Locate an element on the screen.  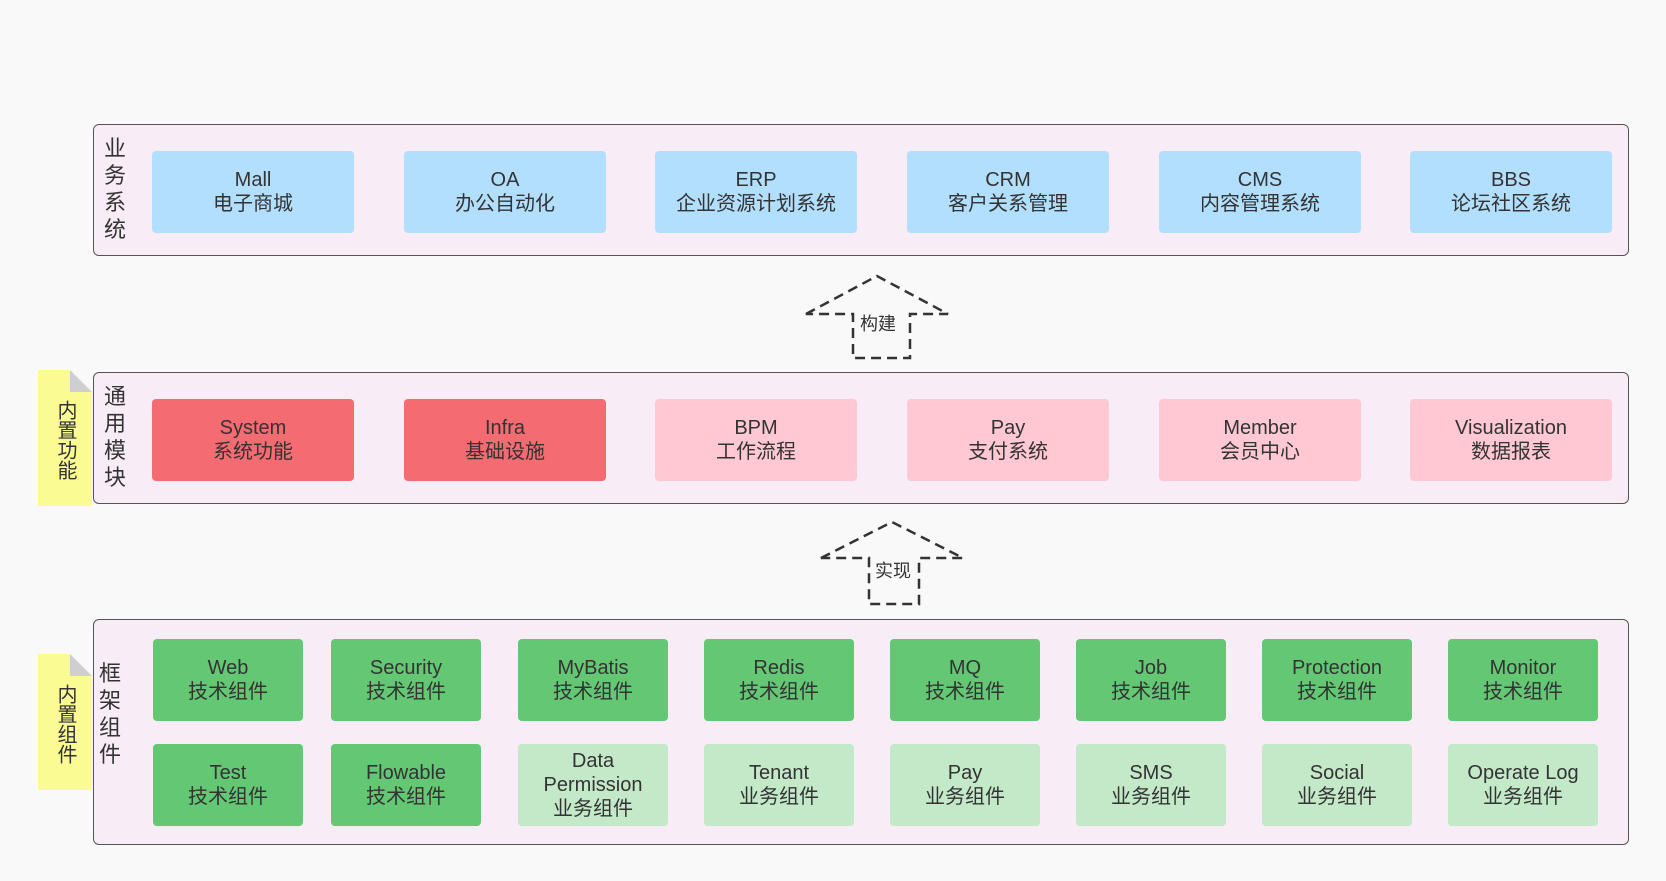
box-zh-label: 数据报表 is located at coordinates (1511, 452).